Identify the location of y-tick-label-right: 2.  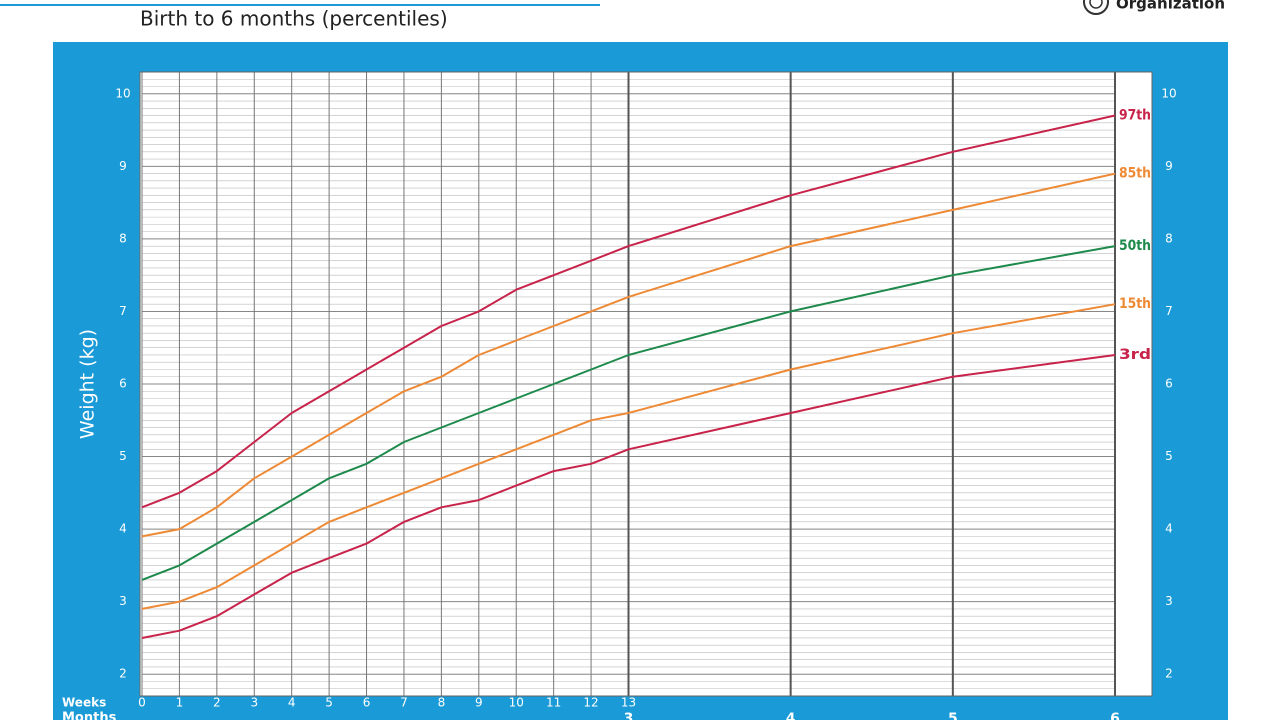
(1169, 674).